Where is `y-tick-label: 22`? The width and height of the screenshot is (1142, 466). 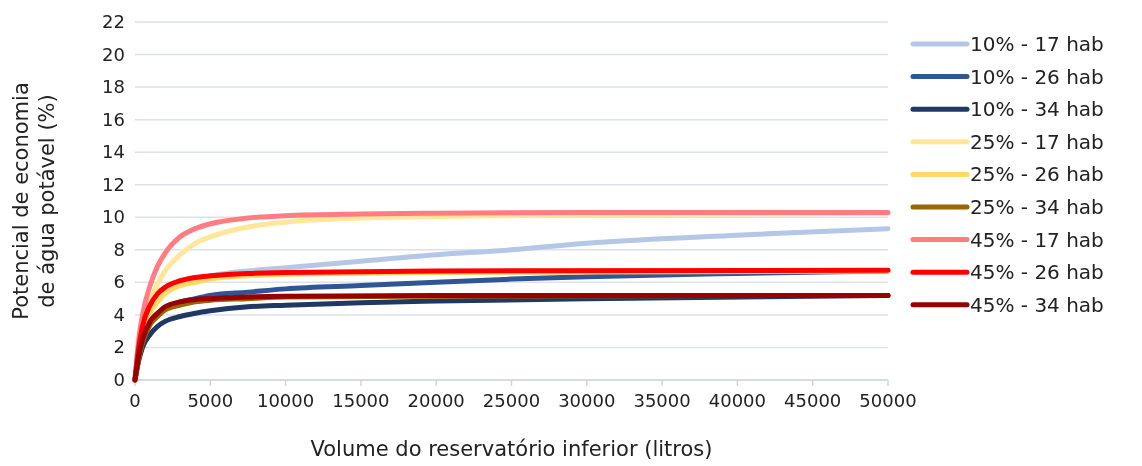
y-tick-label: 22 is located at coordinates (113, 21).